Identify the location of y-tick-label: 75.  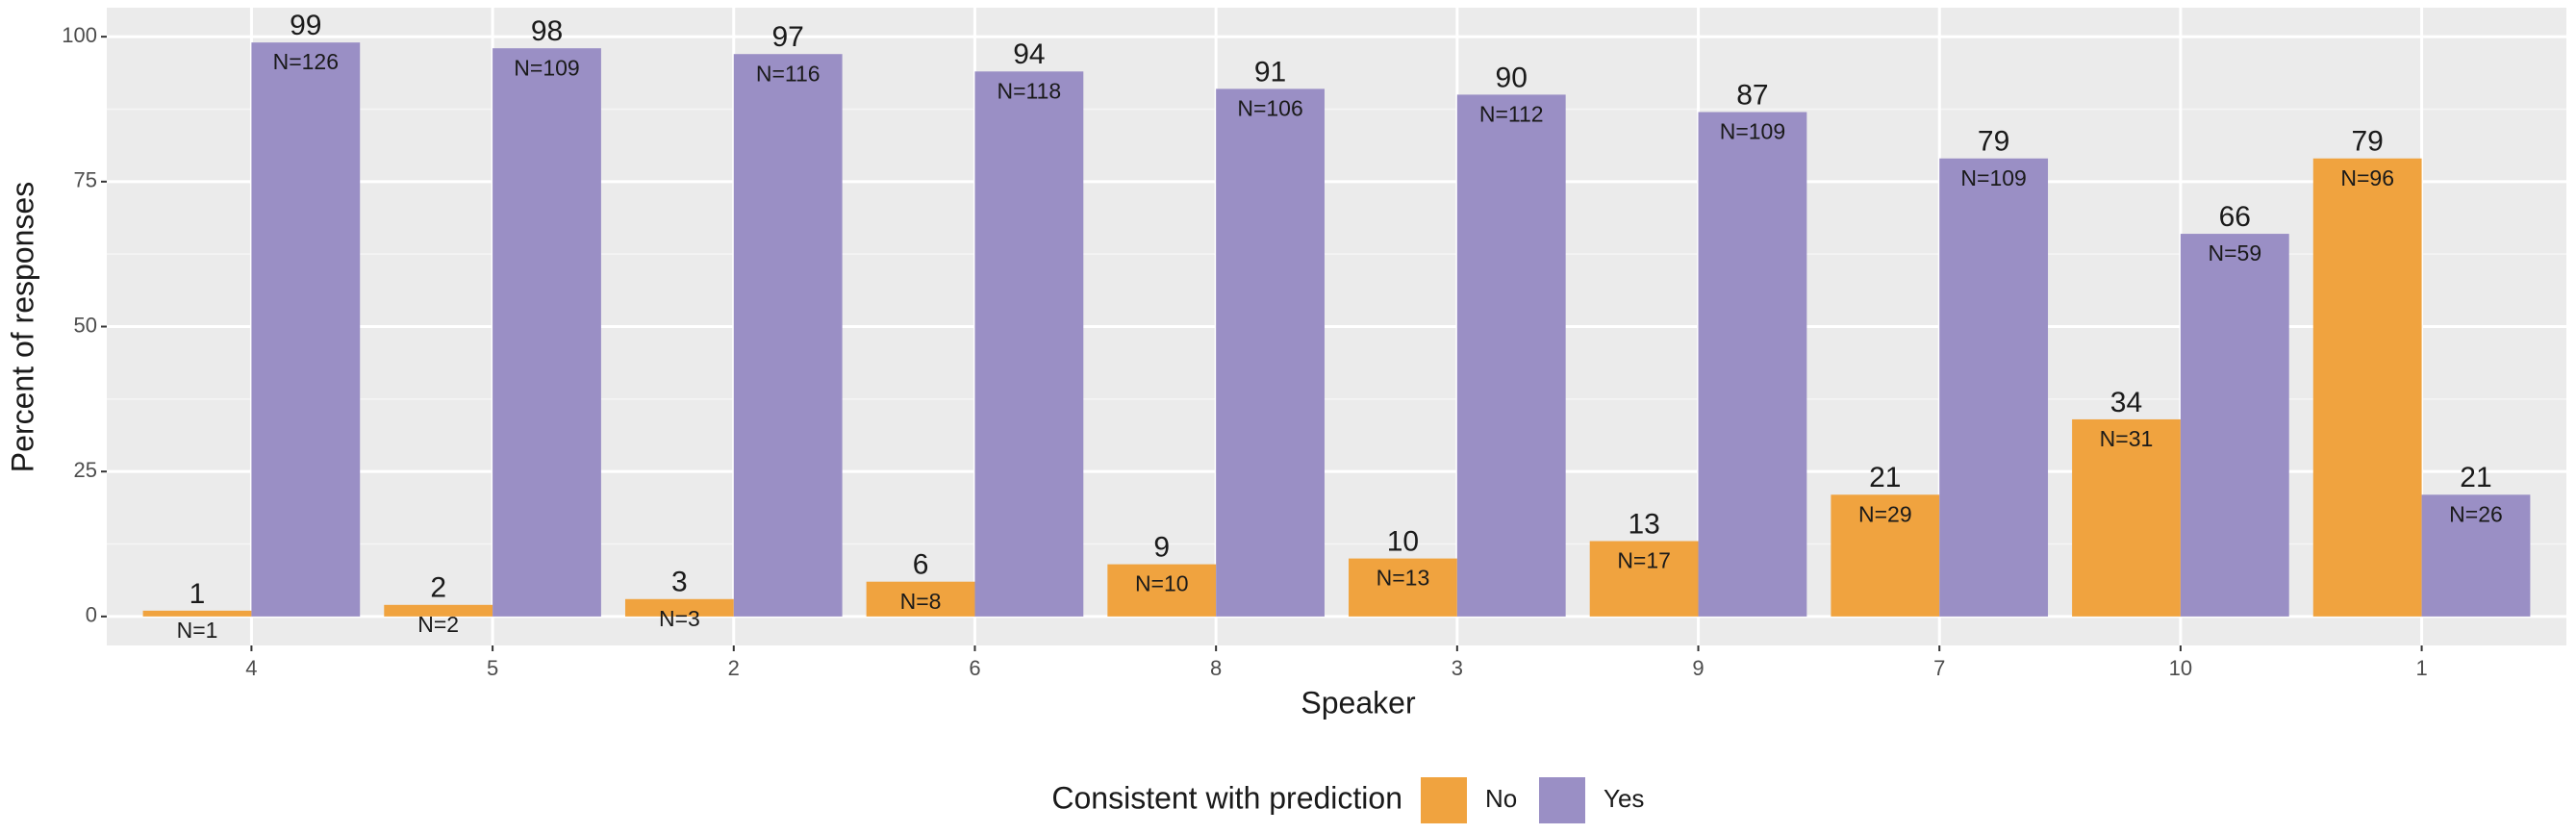
(85, 180).